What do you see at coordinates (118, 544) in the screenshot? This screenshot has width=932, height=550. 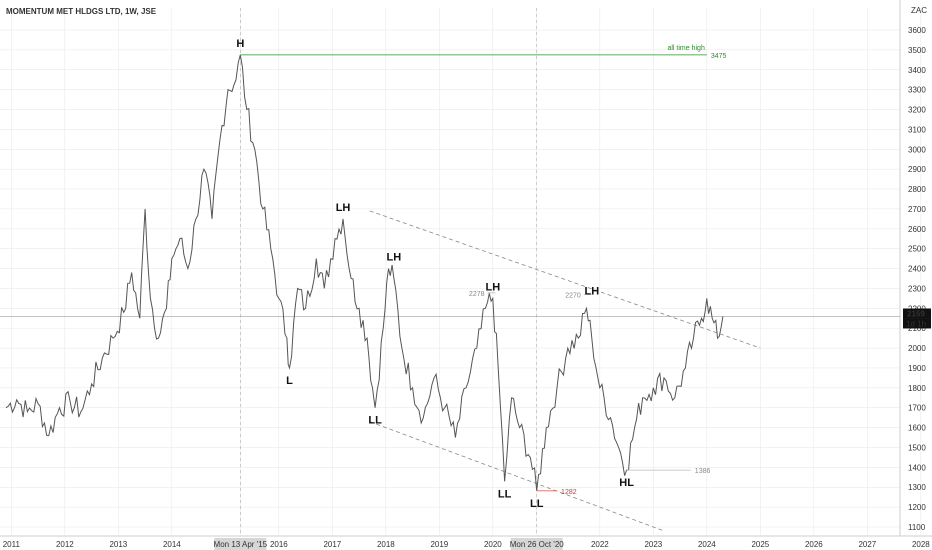 I see `x-tick-label: 2013` at bounding box center [118, 544].